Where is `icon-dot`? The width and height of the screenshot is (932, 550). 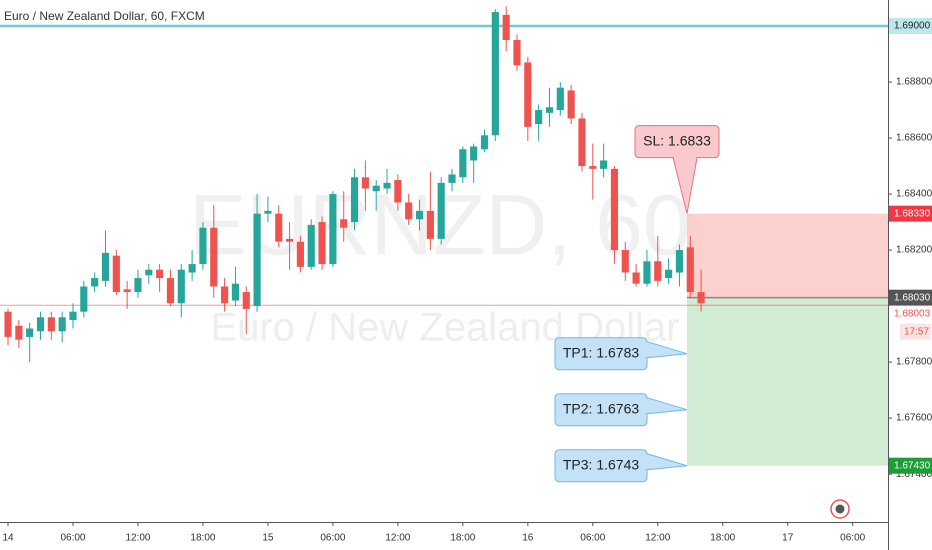 icon-dot is located at coordinates (840, 509).